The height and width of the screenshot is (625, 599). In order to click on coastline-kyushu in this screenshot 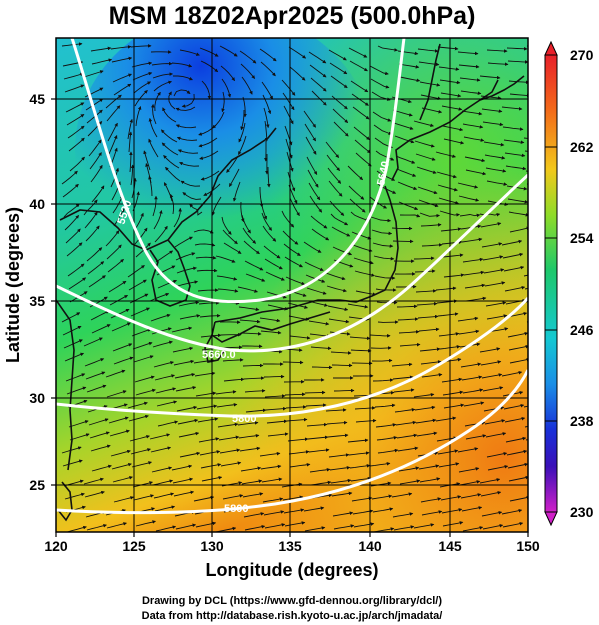, I will do `click(215, 348)`.